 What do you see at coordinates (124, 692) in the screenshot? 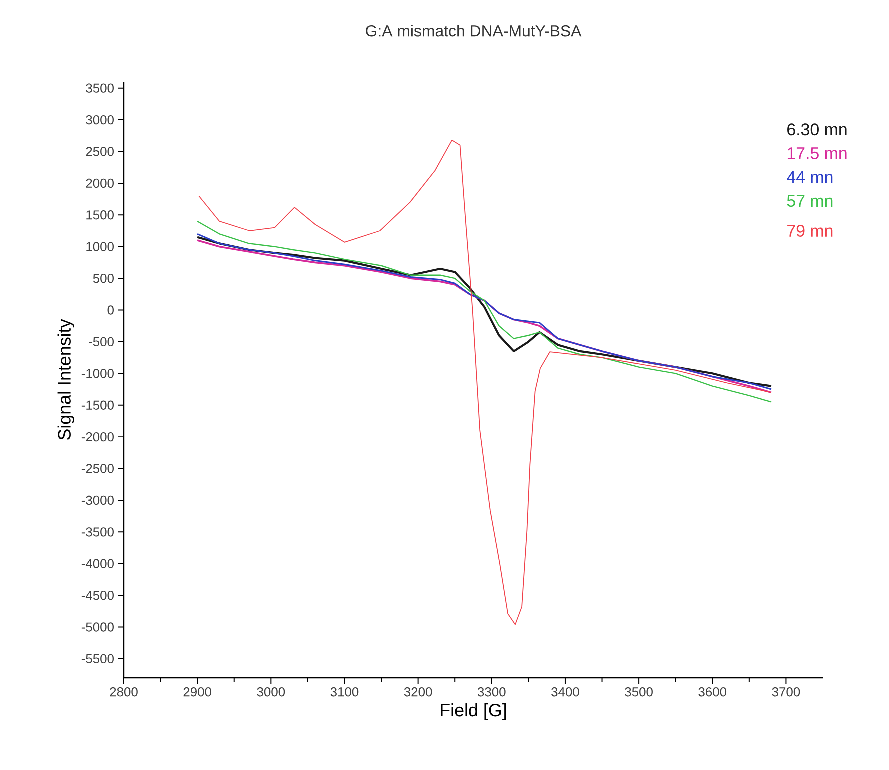
I see `x-tick-label: 2800` at bounding box center [124, 692].